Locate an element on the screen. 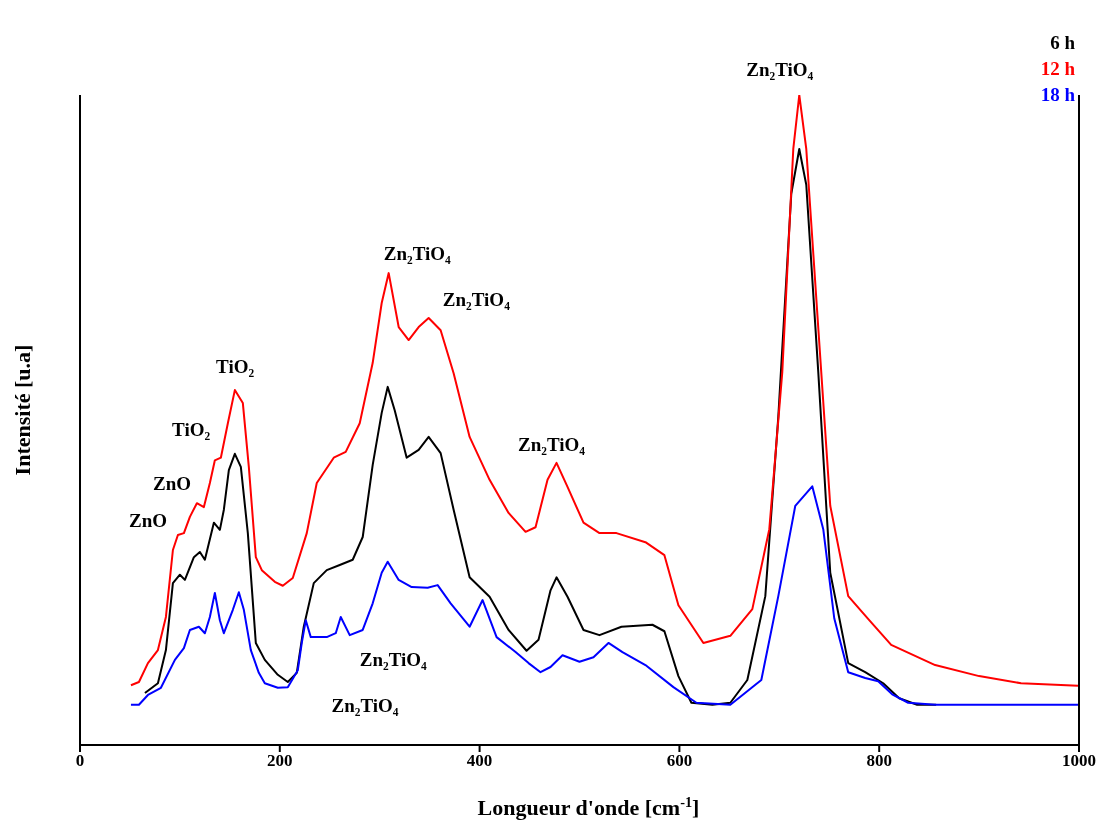 Image resolution: width=1105 pixels, height=823 pixels. x-tick-label: 200 is located at coordinates (280, 761).